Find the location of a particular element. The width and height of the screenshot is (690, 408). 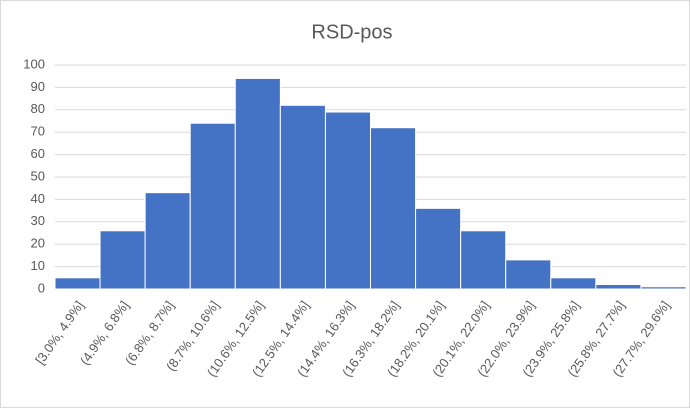

y-tick-label: 90 is located at coordinates (38, 86).